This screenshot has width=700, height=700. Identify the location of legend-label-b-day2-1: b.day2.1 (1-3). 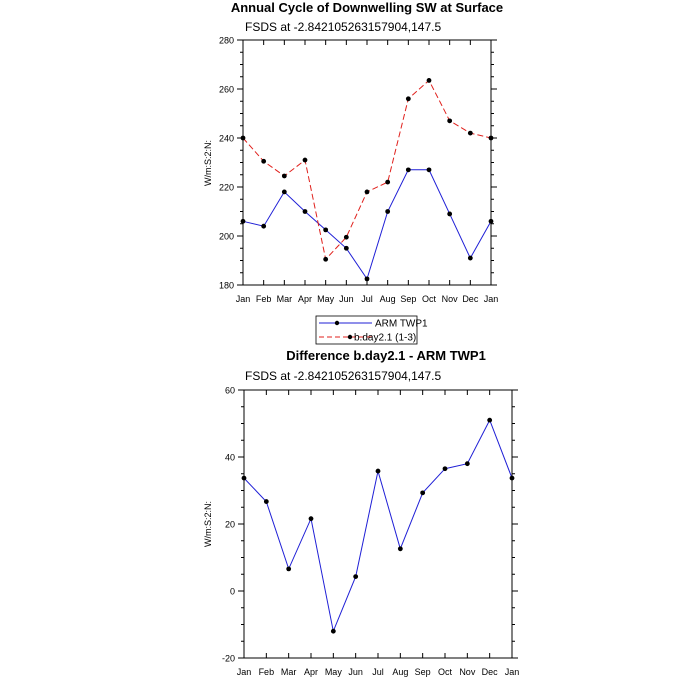
(385, 338).